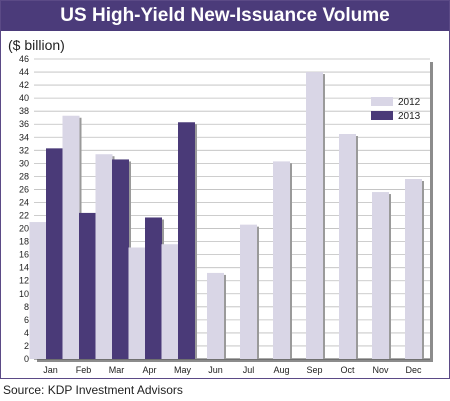  I want to click on x-tick-label: Mar, so click(117, 370).